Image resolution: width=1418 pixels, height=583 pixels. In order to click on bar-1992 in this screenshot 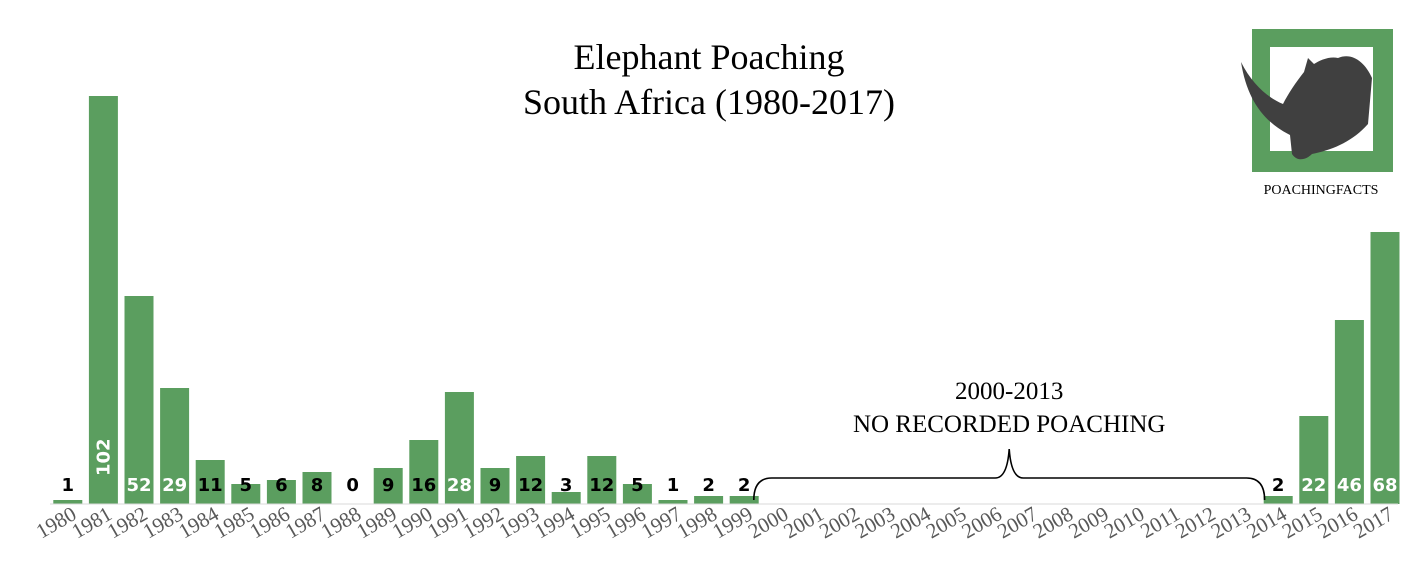, I will do `click(495, 486)`.